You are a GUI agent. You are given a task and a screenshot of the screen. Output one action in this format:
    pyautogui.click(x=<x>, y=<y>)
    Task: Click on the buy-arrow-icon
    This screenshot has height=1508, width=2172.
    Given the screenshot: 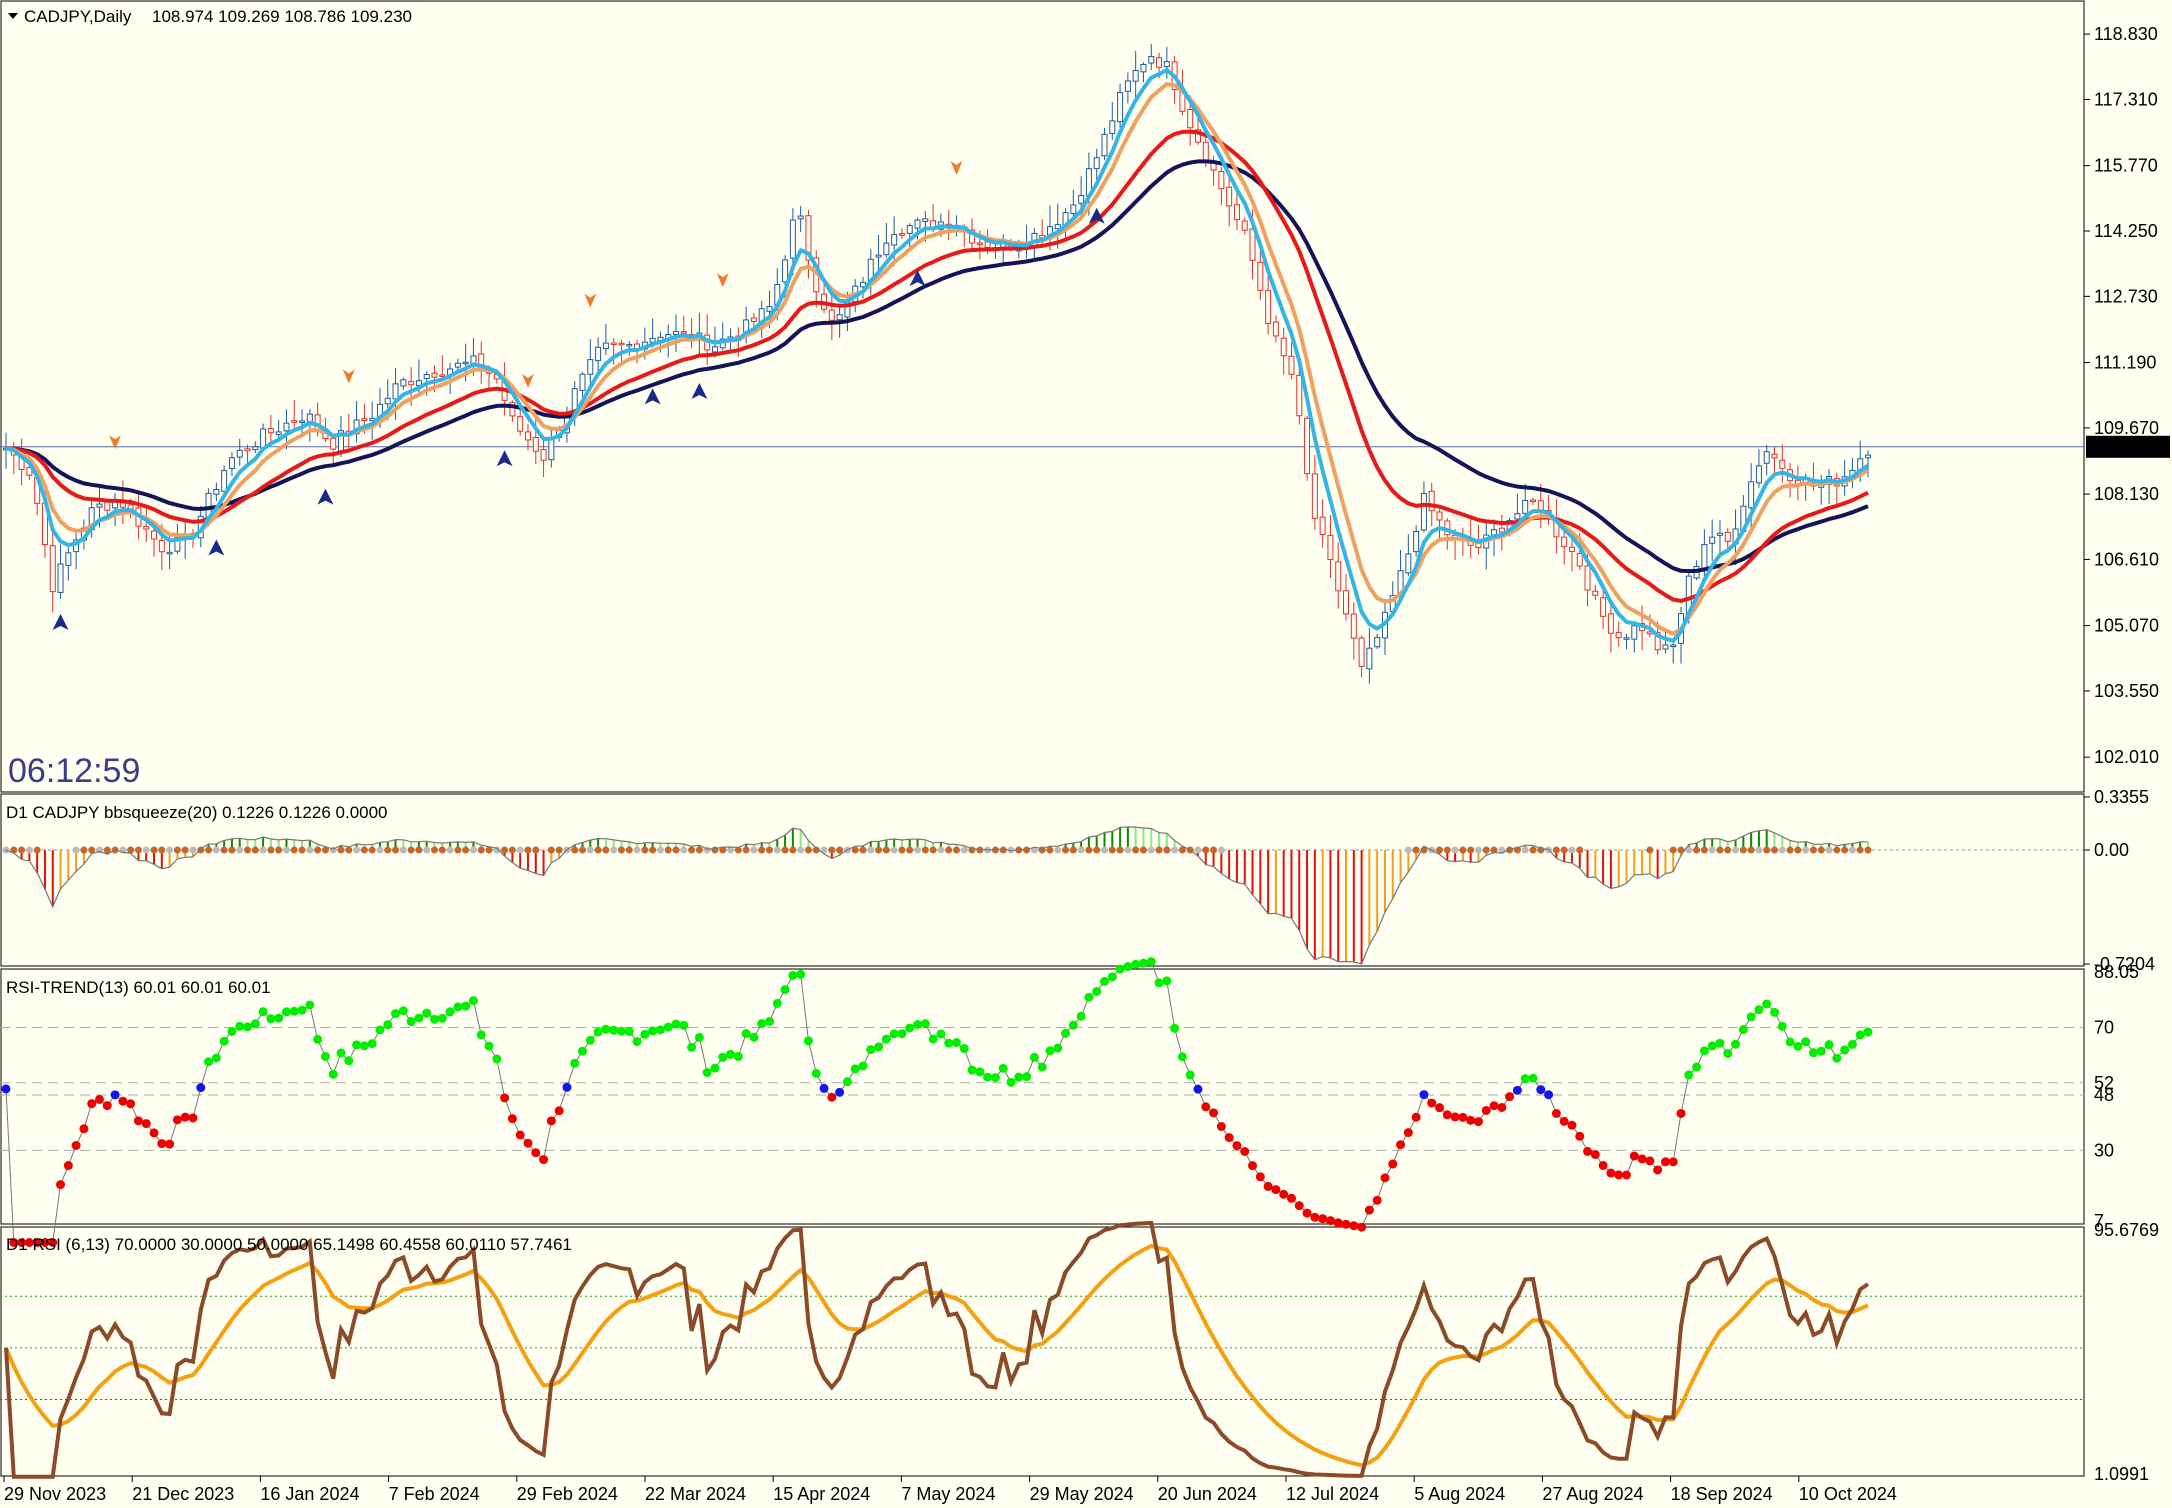 What is the action you would take?
    pyautogui.click(x=1096, y=215)
    